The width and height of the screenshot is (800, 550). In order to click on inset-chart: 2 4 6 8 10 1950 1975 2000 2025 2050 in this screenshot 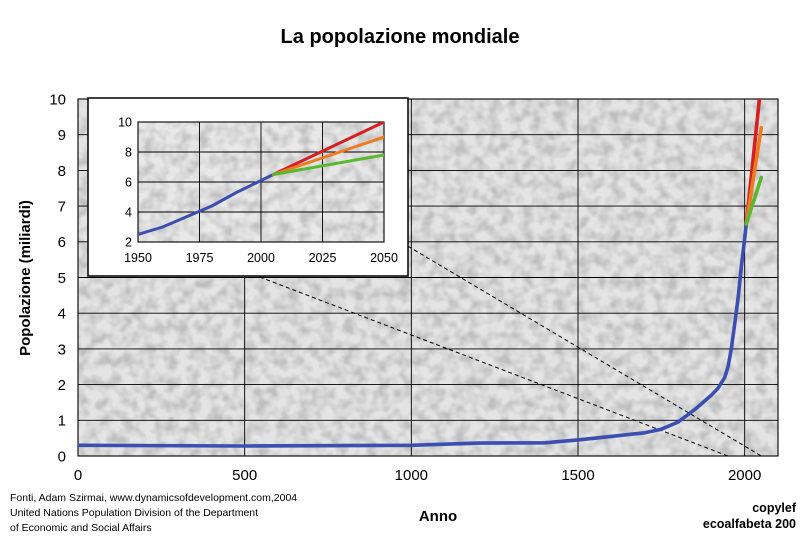, I will do `click(248, 187)`.